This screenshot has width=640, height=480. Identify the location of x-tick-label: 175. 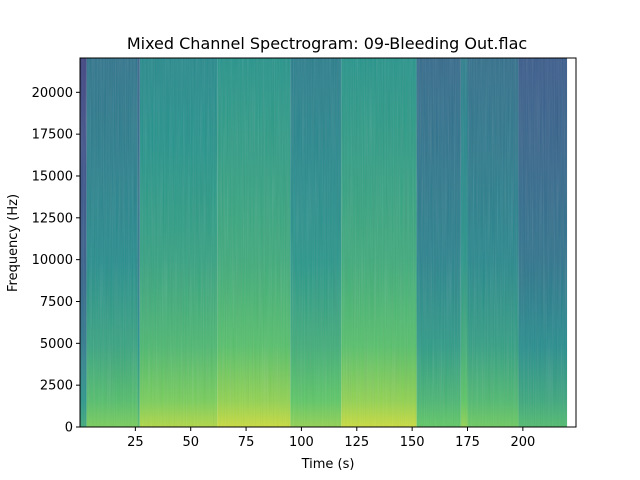
(467, 442).